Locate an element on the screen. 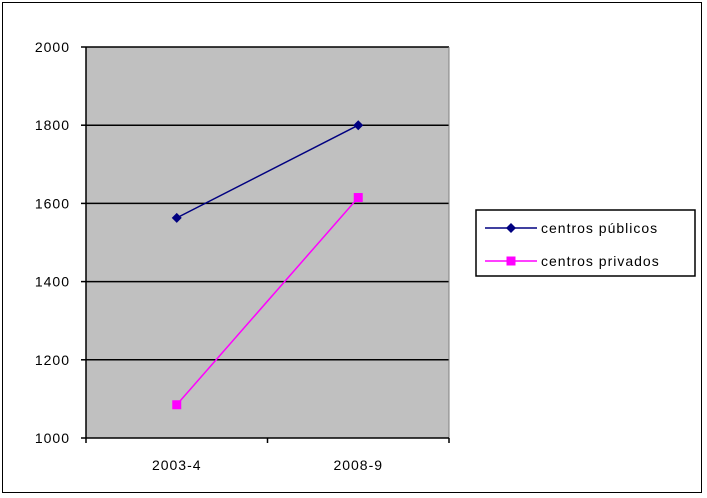 This screenshot has width=707, height=498. legend-label-0: centros públicos is located at coordinates (599, 228).